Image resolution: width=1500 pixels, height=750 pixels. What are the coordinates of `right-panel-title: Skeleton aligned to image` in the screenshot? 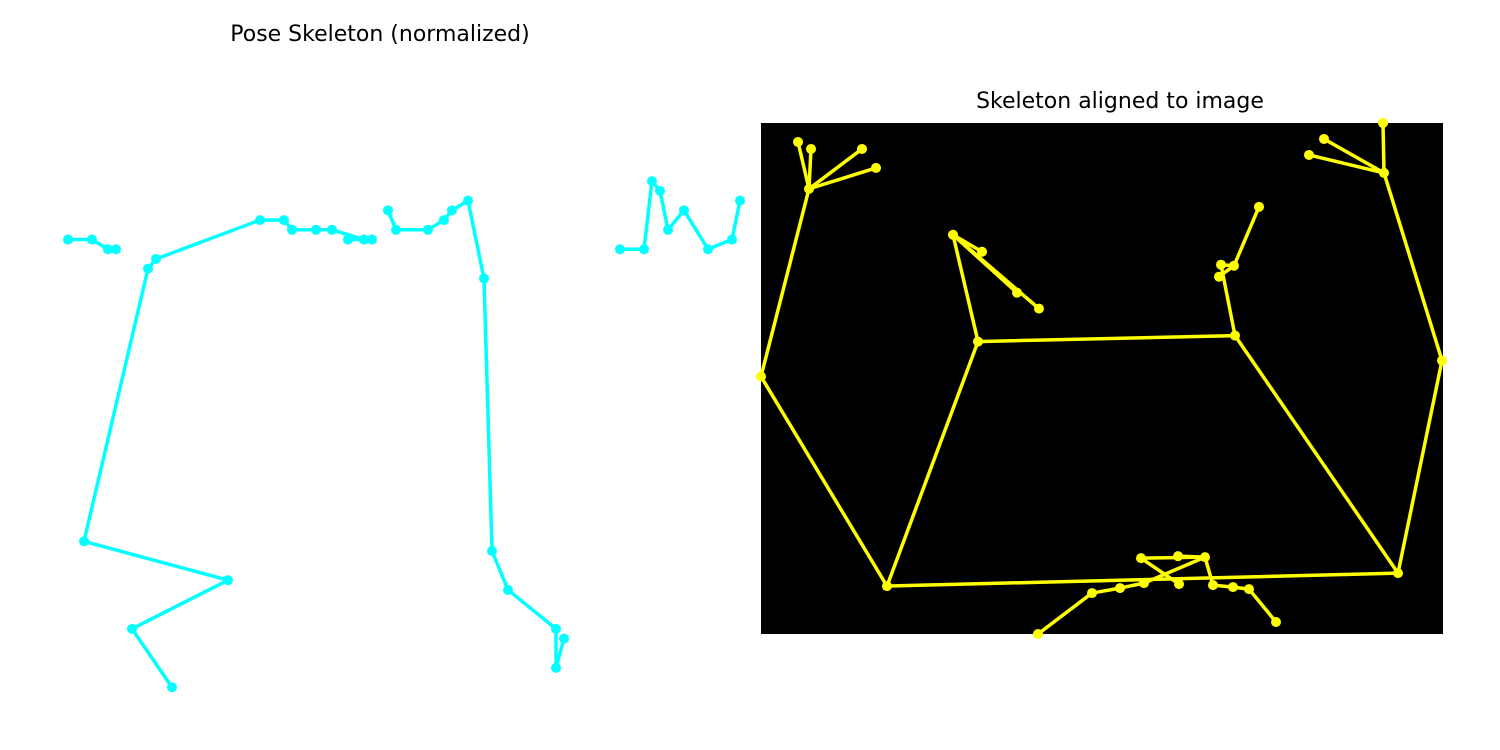 It's located at (1120, 101).